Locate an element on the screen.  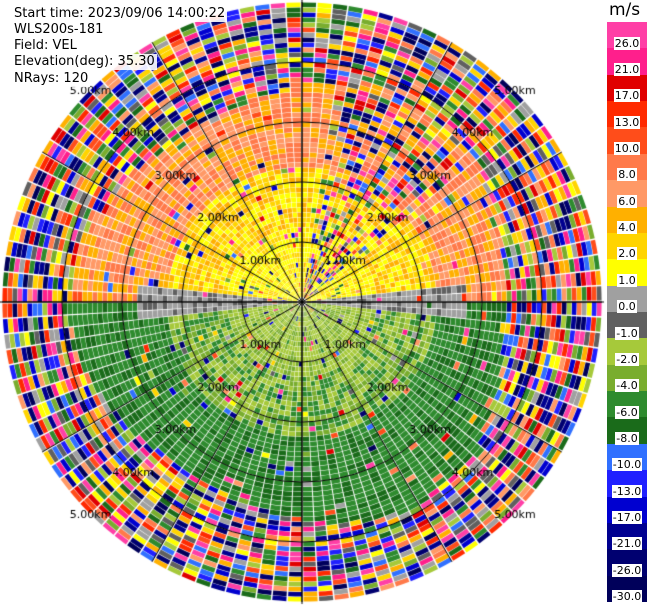
colorbar-tick-label: -8.0 is located at coordinates (627, 438).